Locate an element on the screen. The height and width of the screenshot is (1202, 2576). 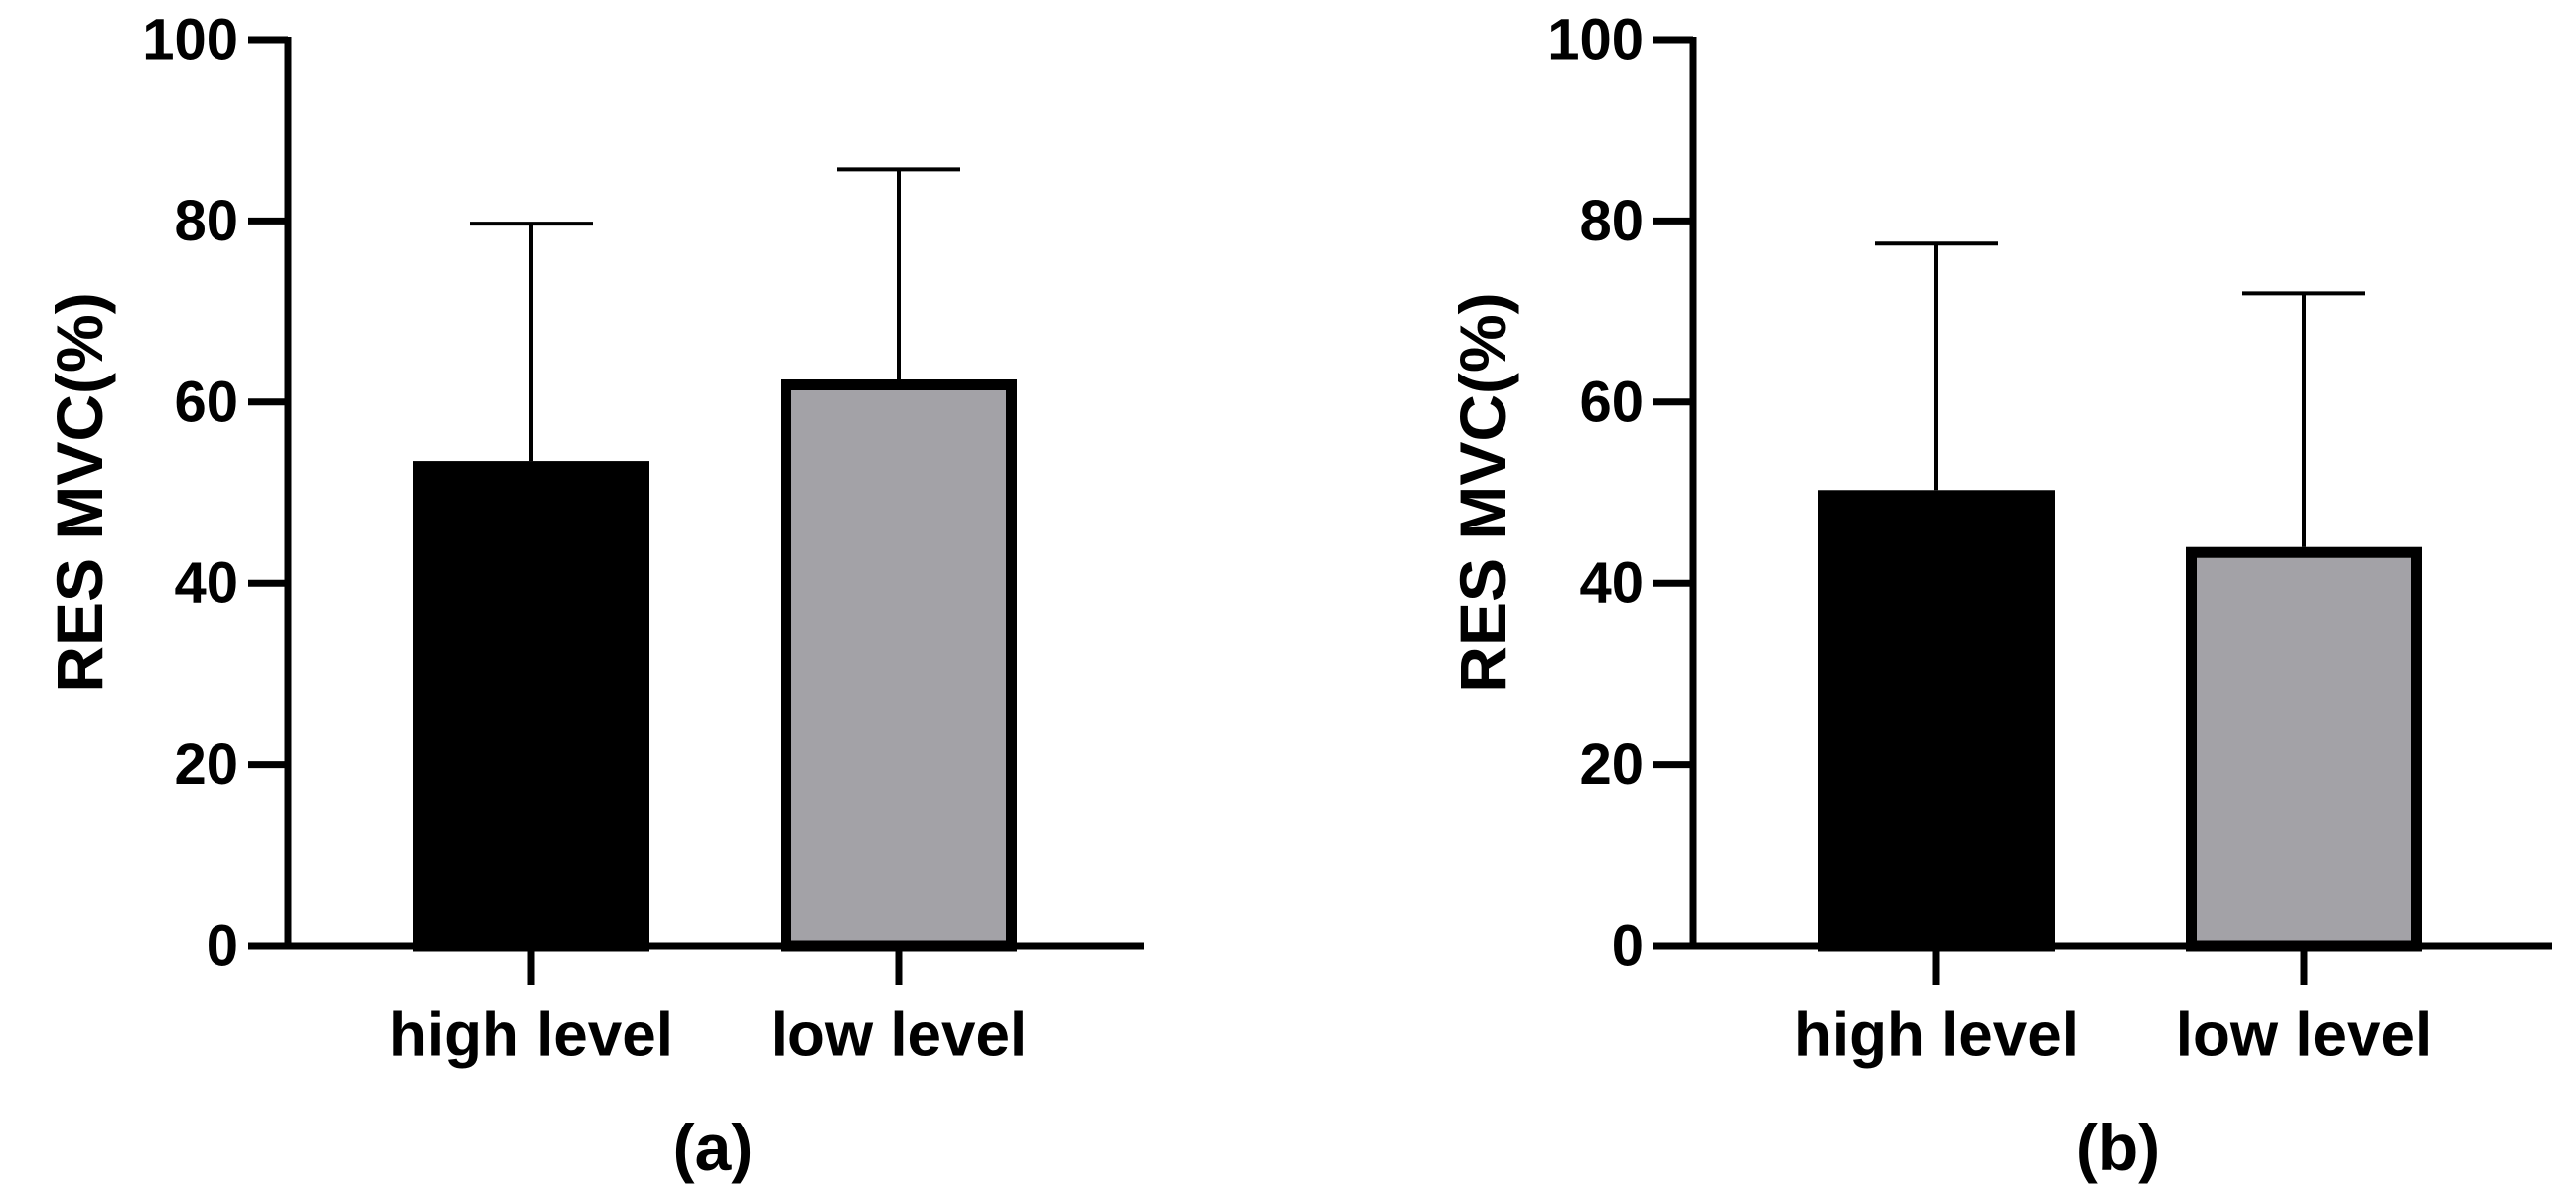
panel-label: (a) is located at coordinates (714, 1147).